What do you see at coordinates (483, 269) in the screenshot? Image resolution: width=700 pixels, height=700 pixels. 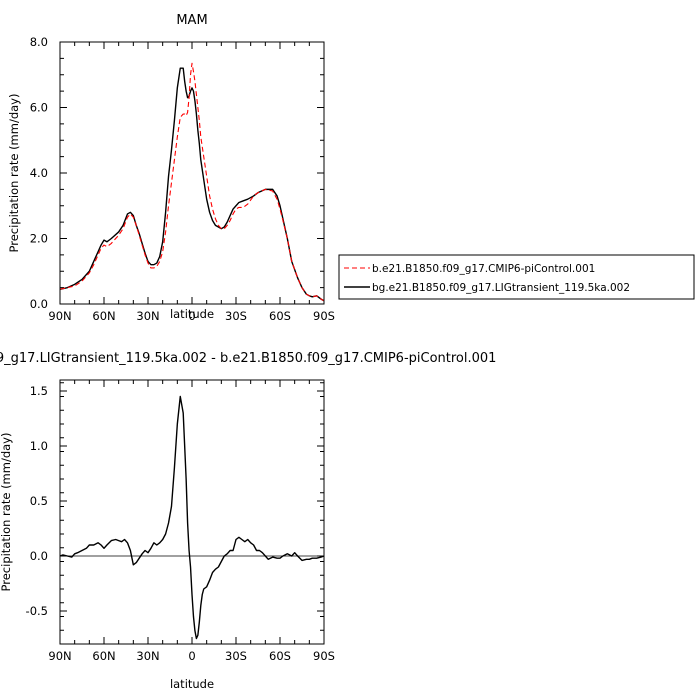 I see `legend-label-picontrol: b.e21.B1850.f09_g17.CMIP6-piControl.001` at bounding box center [483, 269].